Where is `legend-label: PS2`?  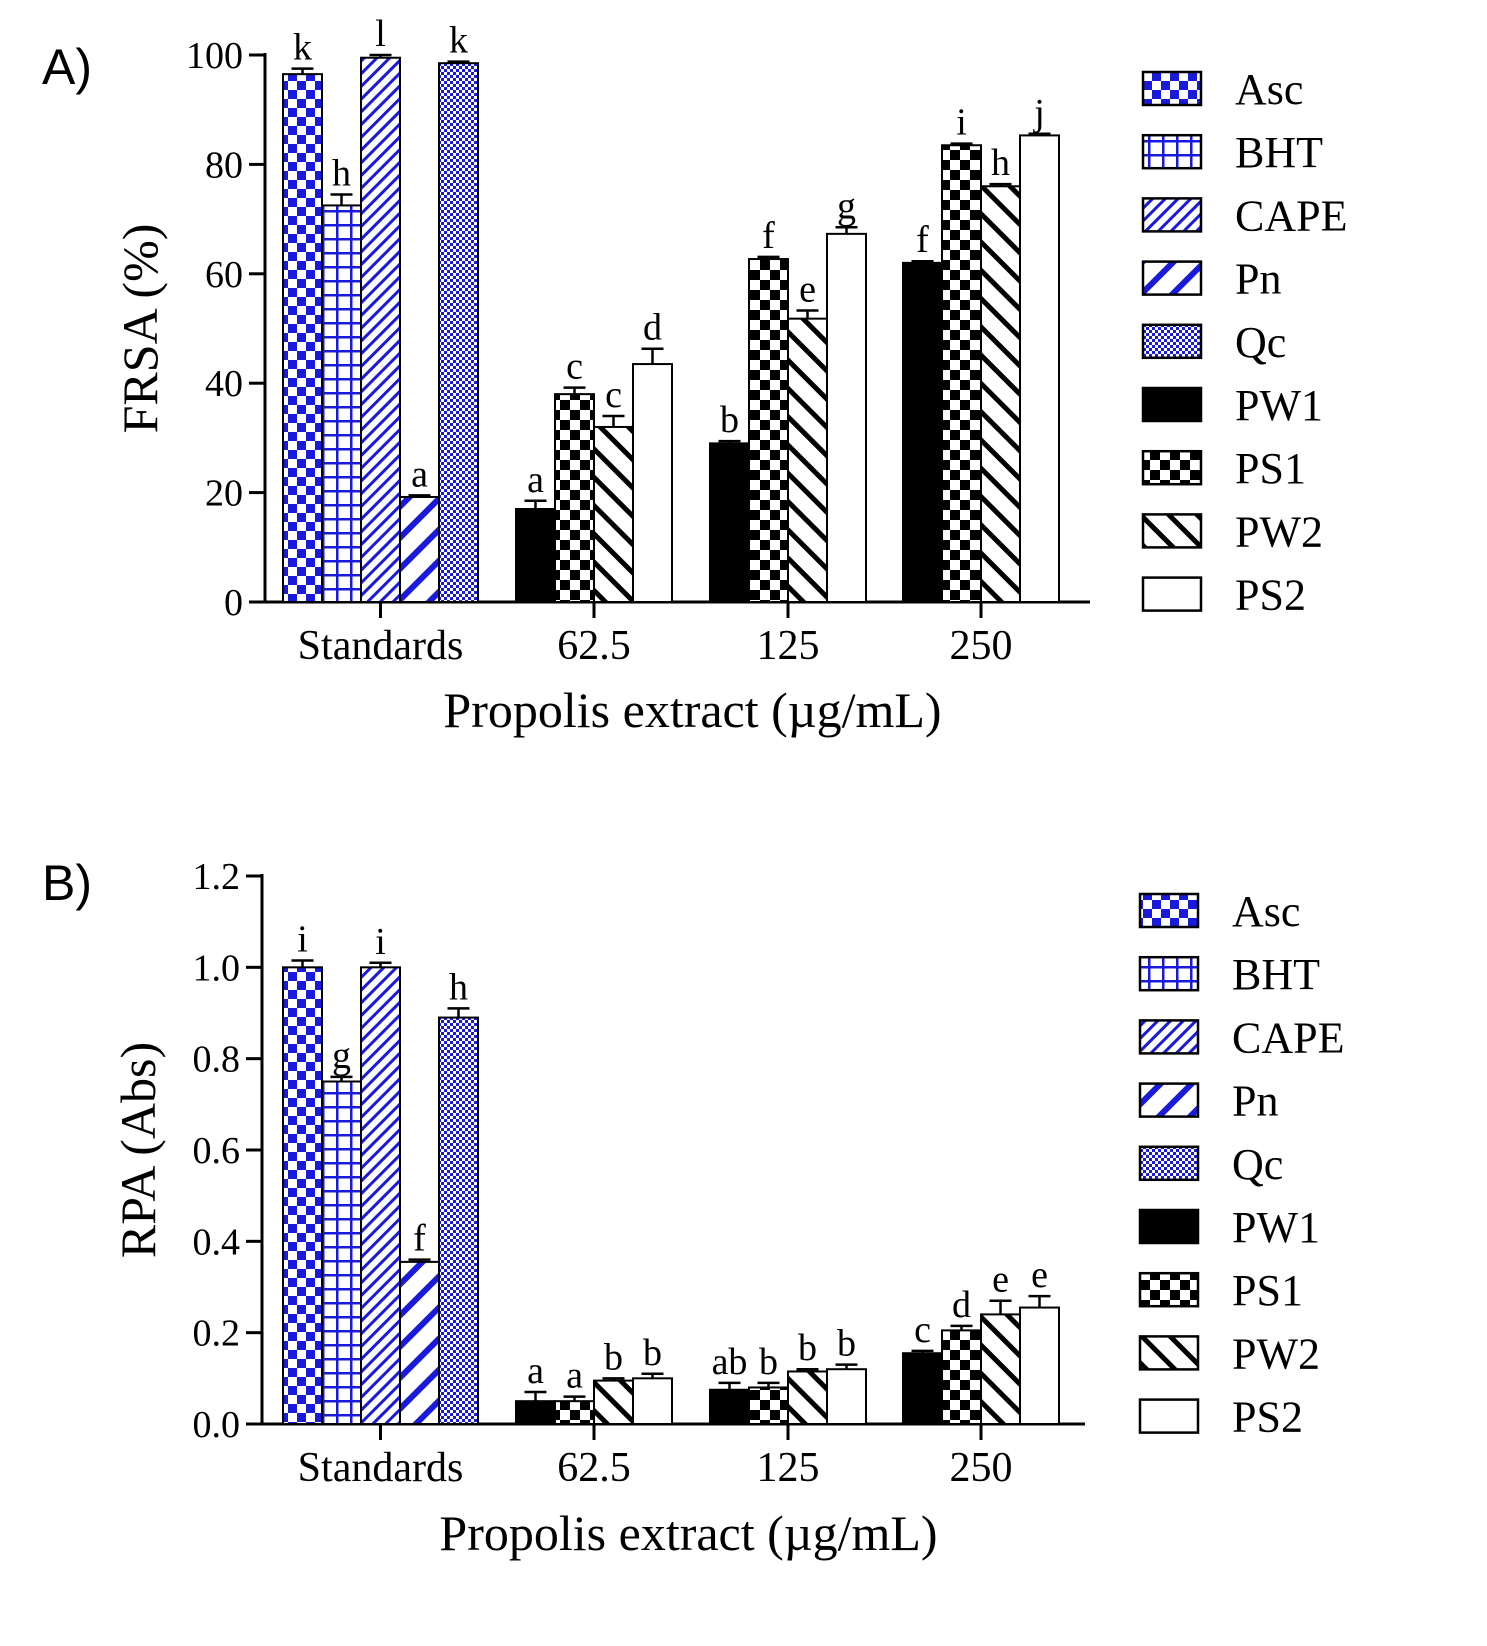 legend-label: PS2 is located at coordinates (1267, 1417).